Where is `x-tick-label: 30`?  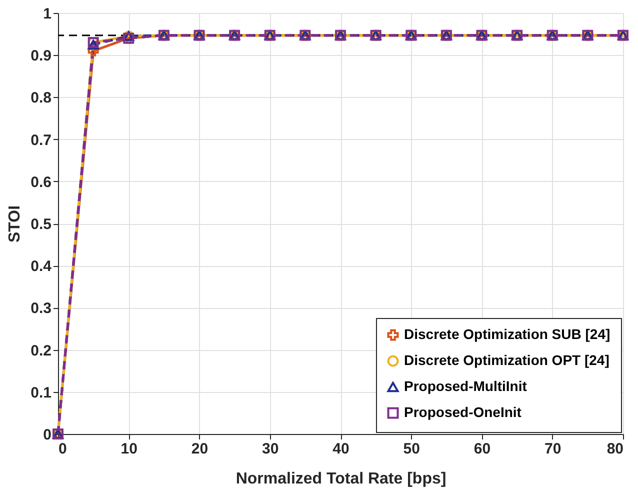 x-tick-label: 30 is located at coordinates (270, 449).